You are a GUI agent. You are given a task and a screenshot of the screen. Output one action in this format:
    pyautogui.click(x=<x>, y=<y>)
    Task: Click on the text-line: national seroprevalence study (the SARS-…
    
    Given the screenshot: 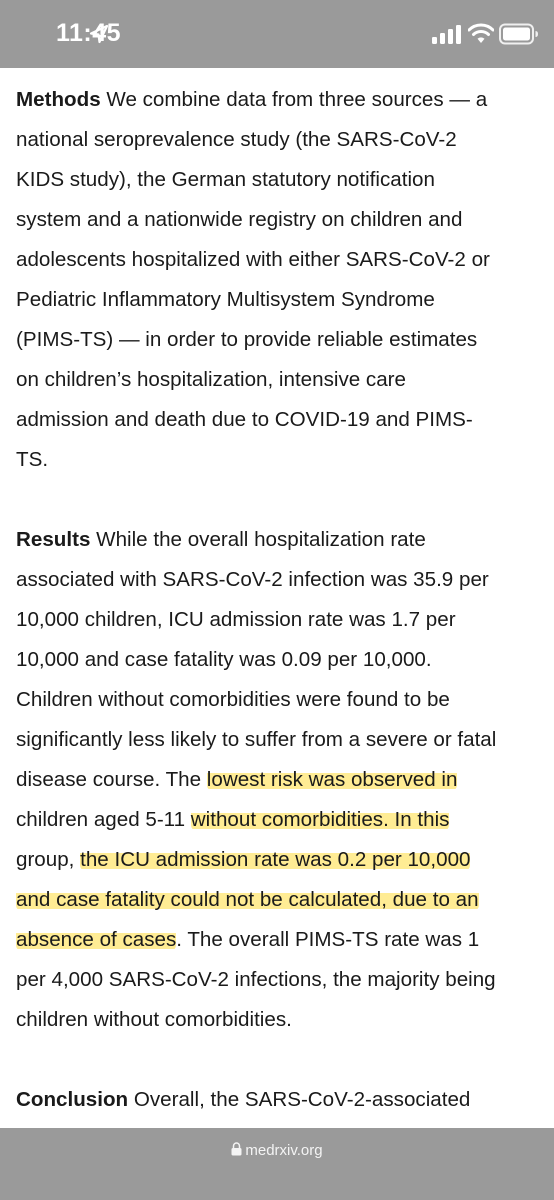 What is the action you would take?
    pyautogui.click(x=236, y=139)
    